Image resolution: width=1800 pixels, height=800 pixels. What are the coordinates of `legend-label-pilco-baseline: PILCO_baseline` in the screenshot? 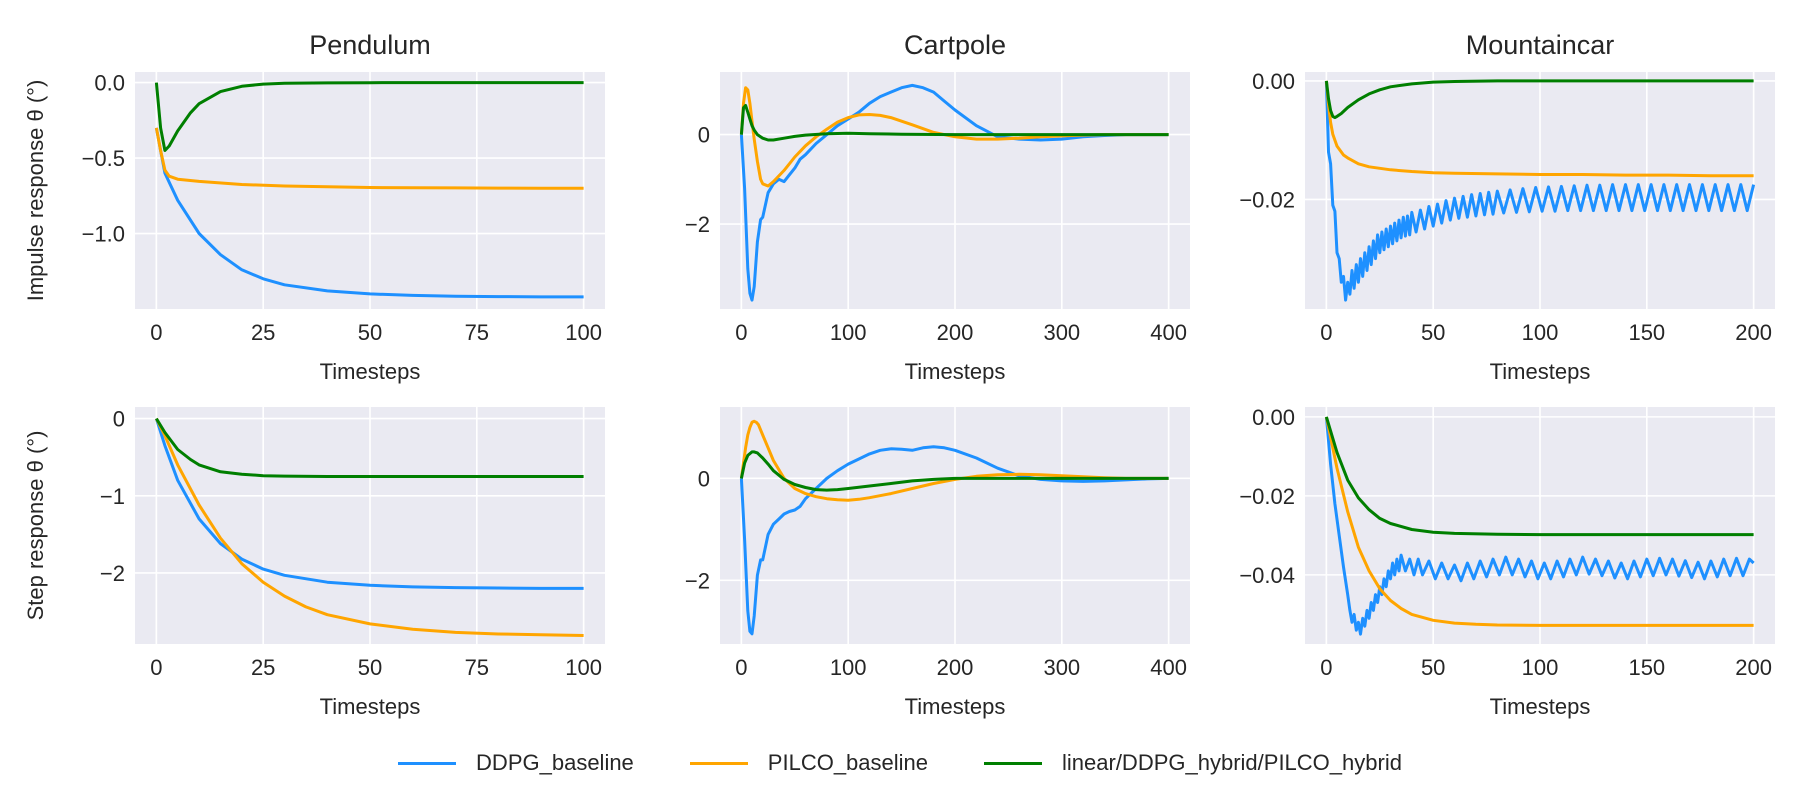 It's located at (848, 762).